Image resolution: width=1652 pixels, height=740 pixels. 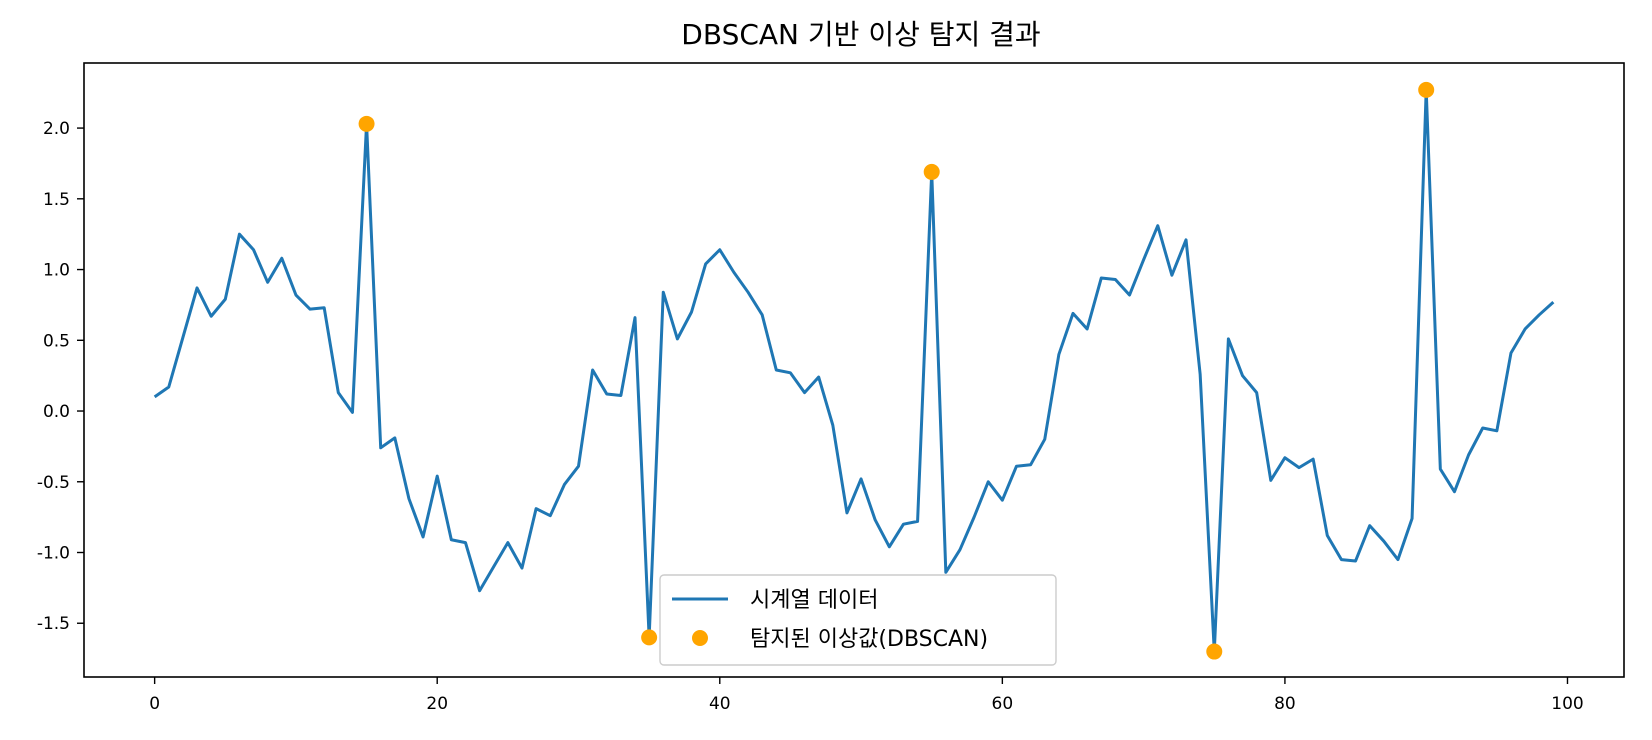 What do you see at coordinates (56, 412) in the screenshot?
I see `y-tick-label: 0.0` at bounding box center [56, 412].